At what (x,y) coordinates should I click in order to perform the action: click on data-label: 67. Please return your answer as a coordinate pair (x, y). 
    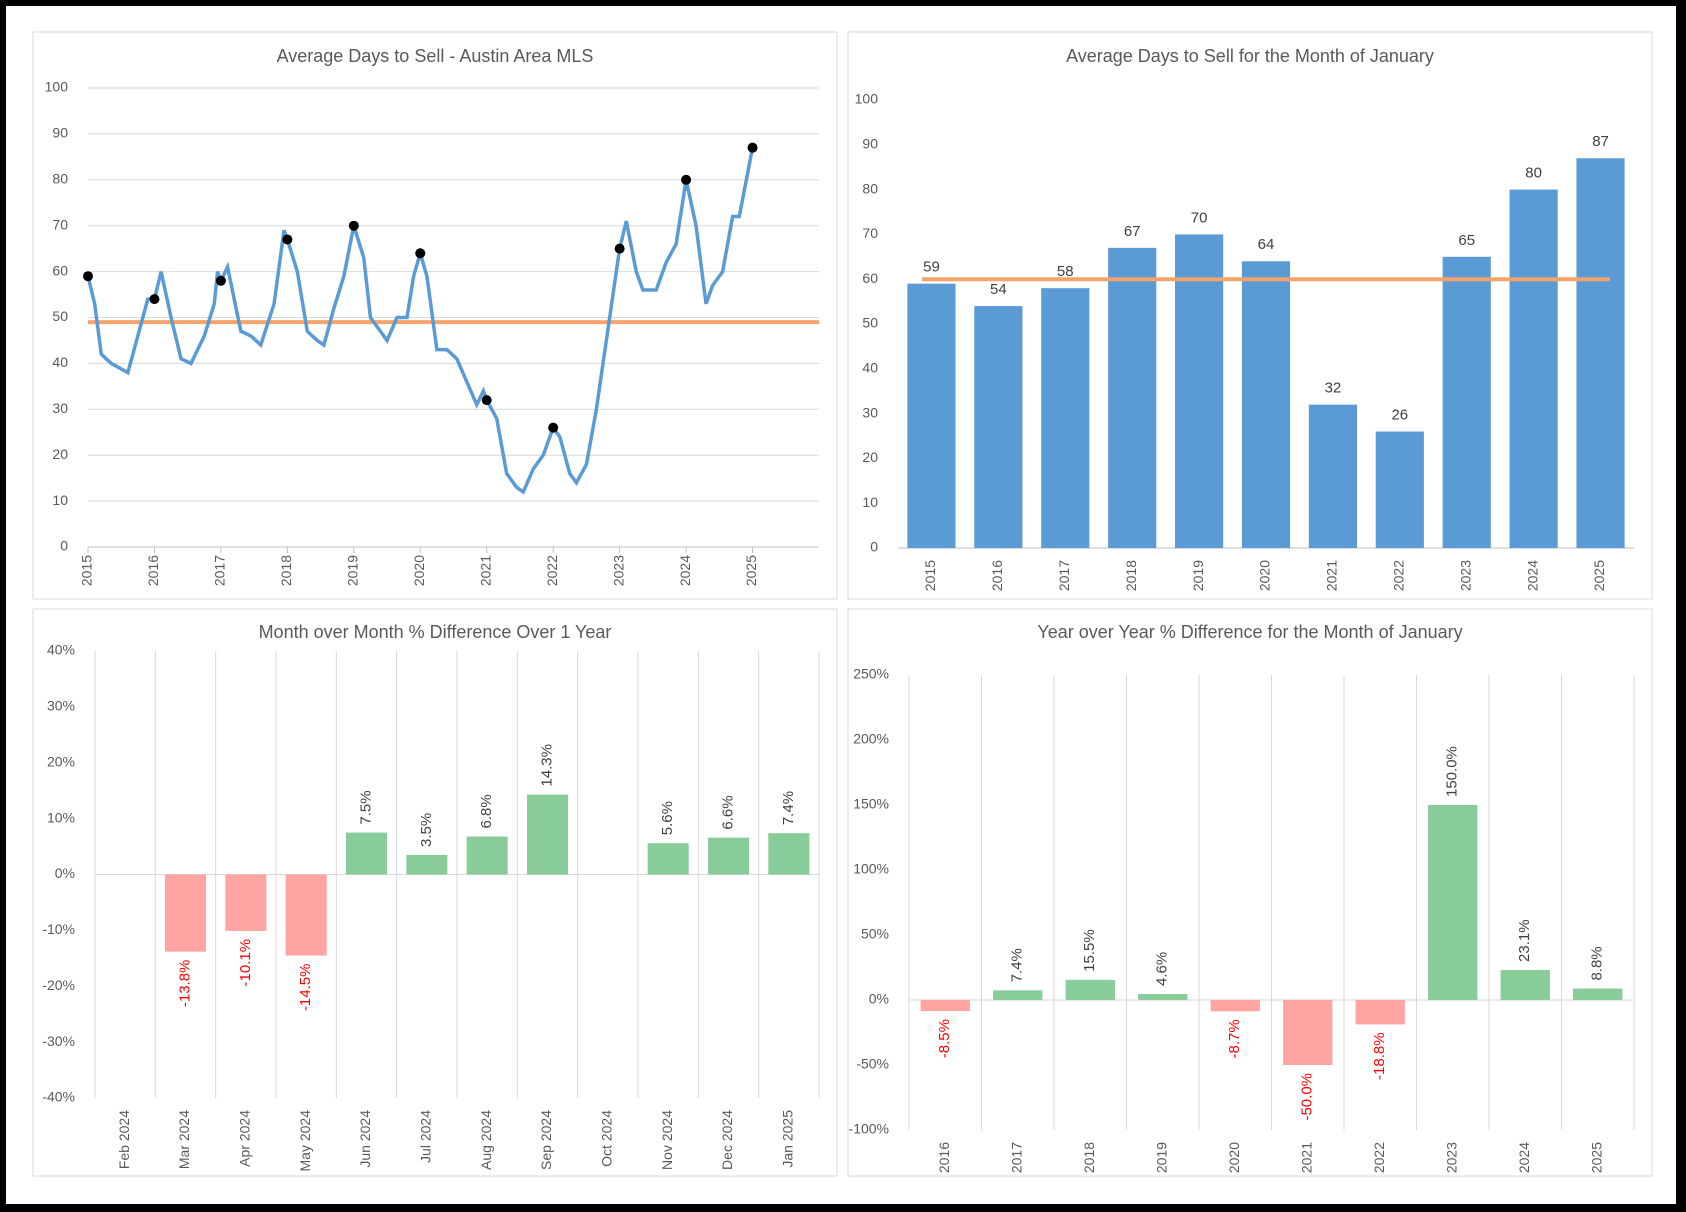
    Looking at the image, I should click on (1132, 231).